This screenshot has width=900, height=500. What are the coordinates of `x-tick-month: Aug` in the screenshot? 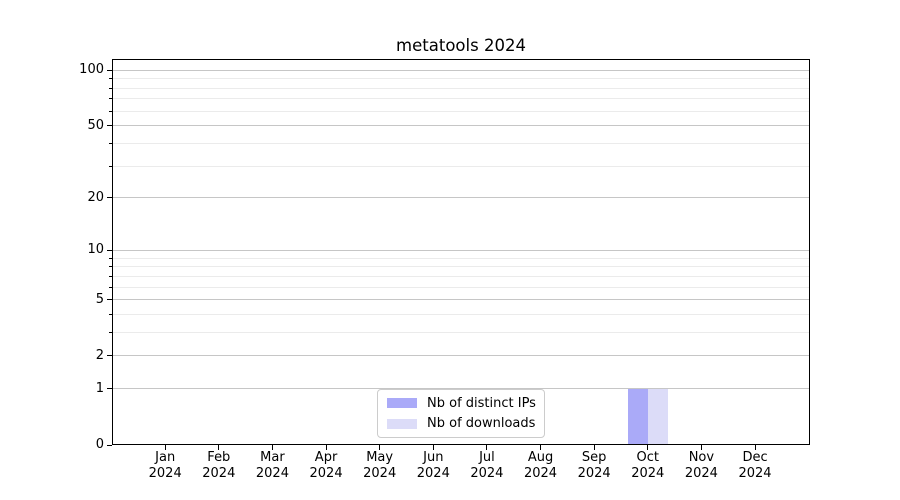 It's located at (540, 457).